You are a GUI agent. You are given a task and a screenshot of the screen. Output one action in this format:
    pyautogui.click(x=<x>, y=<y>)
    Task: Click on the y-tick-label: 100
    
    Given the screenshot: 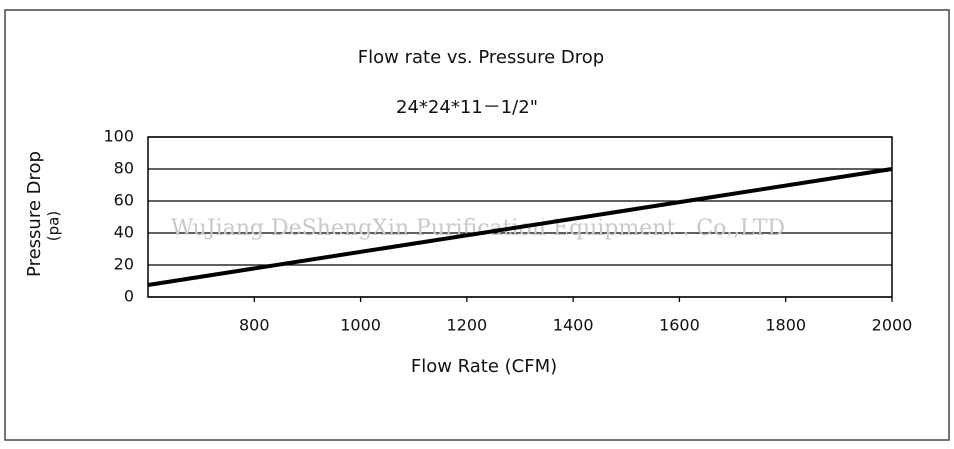 What is the action you would take?
    pyautogui.click(x=118, y=136)
    